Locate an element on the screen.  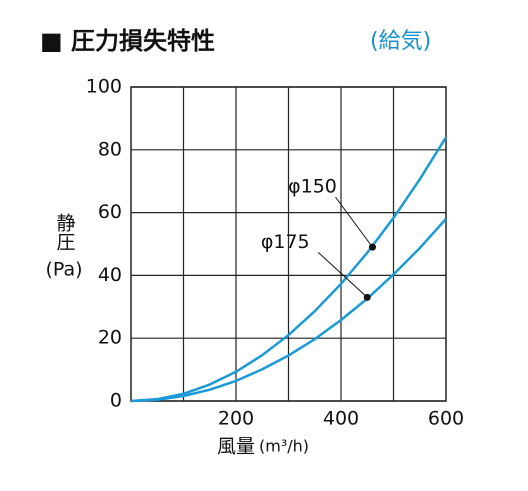
x-tick-label: 600 is located at coordinates (446, 419).